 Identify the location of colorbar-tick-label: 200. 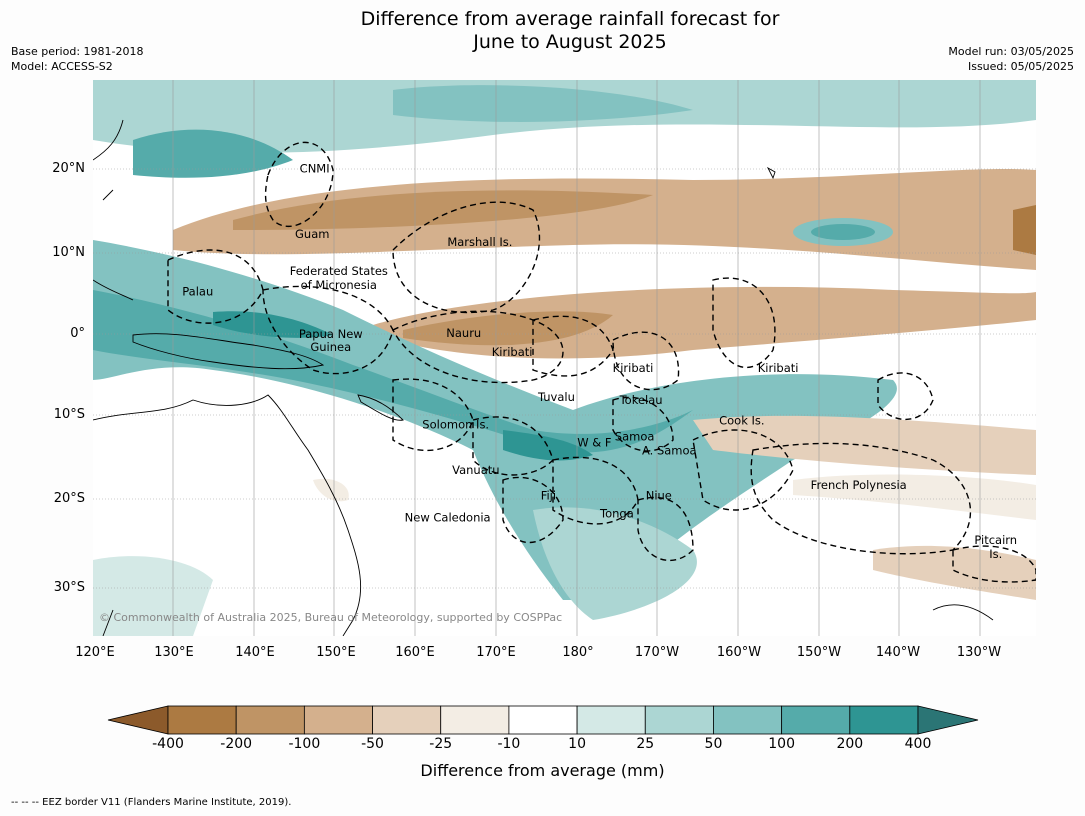
(850, 744).